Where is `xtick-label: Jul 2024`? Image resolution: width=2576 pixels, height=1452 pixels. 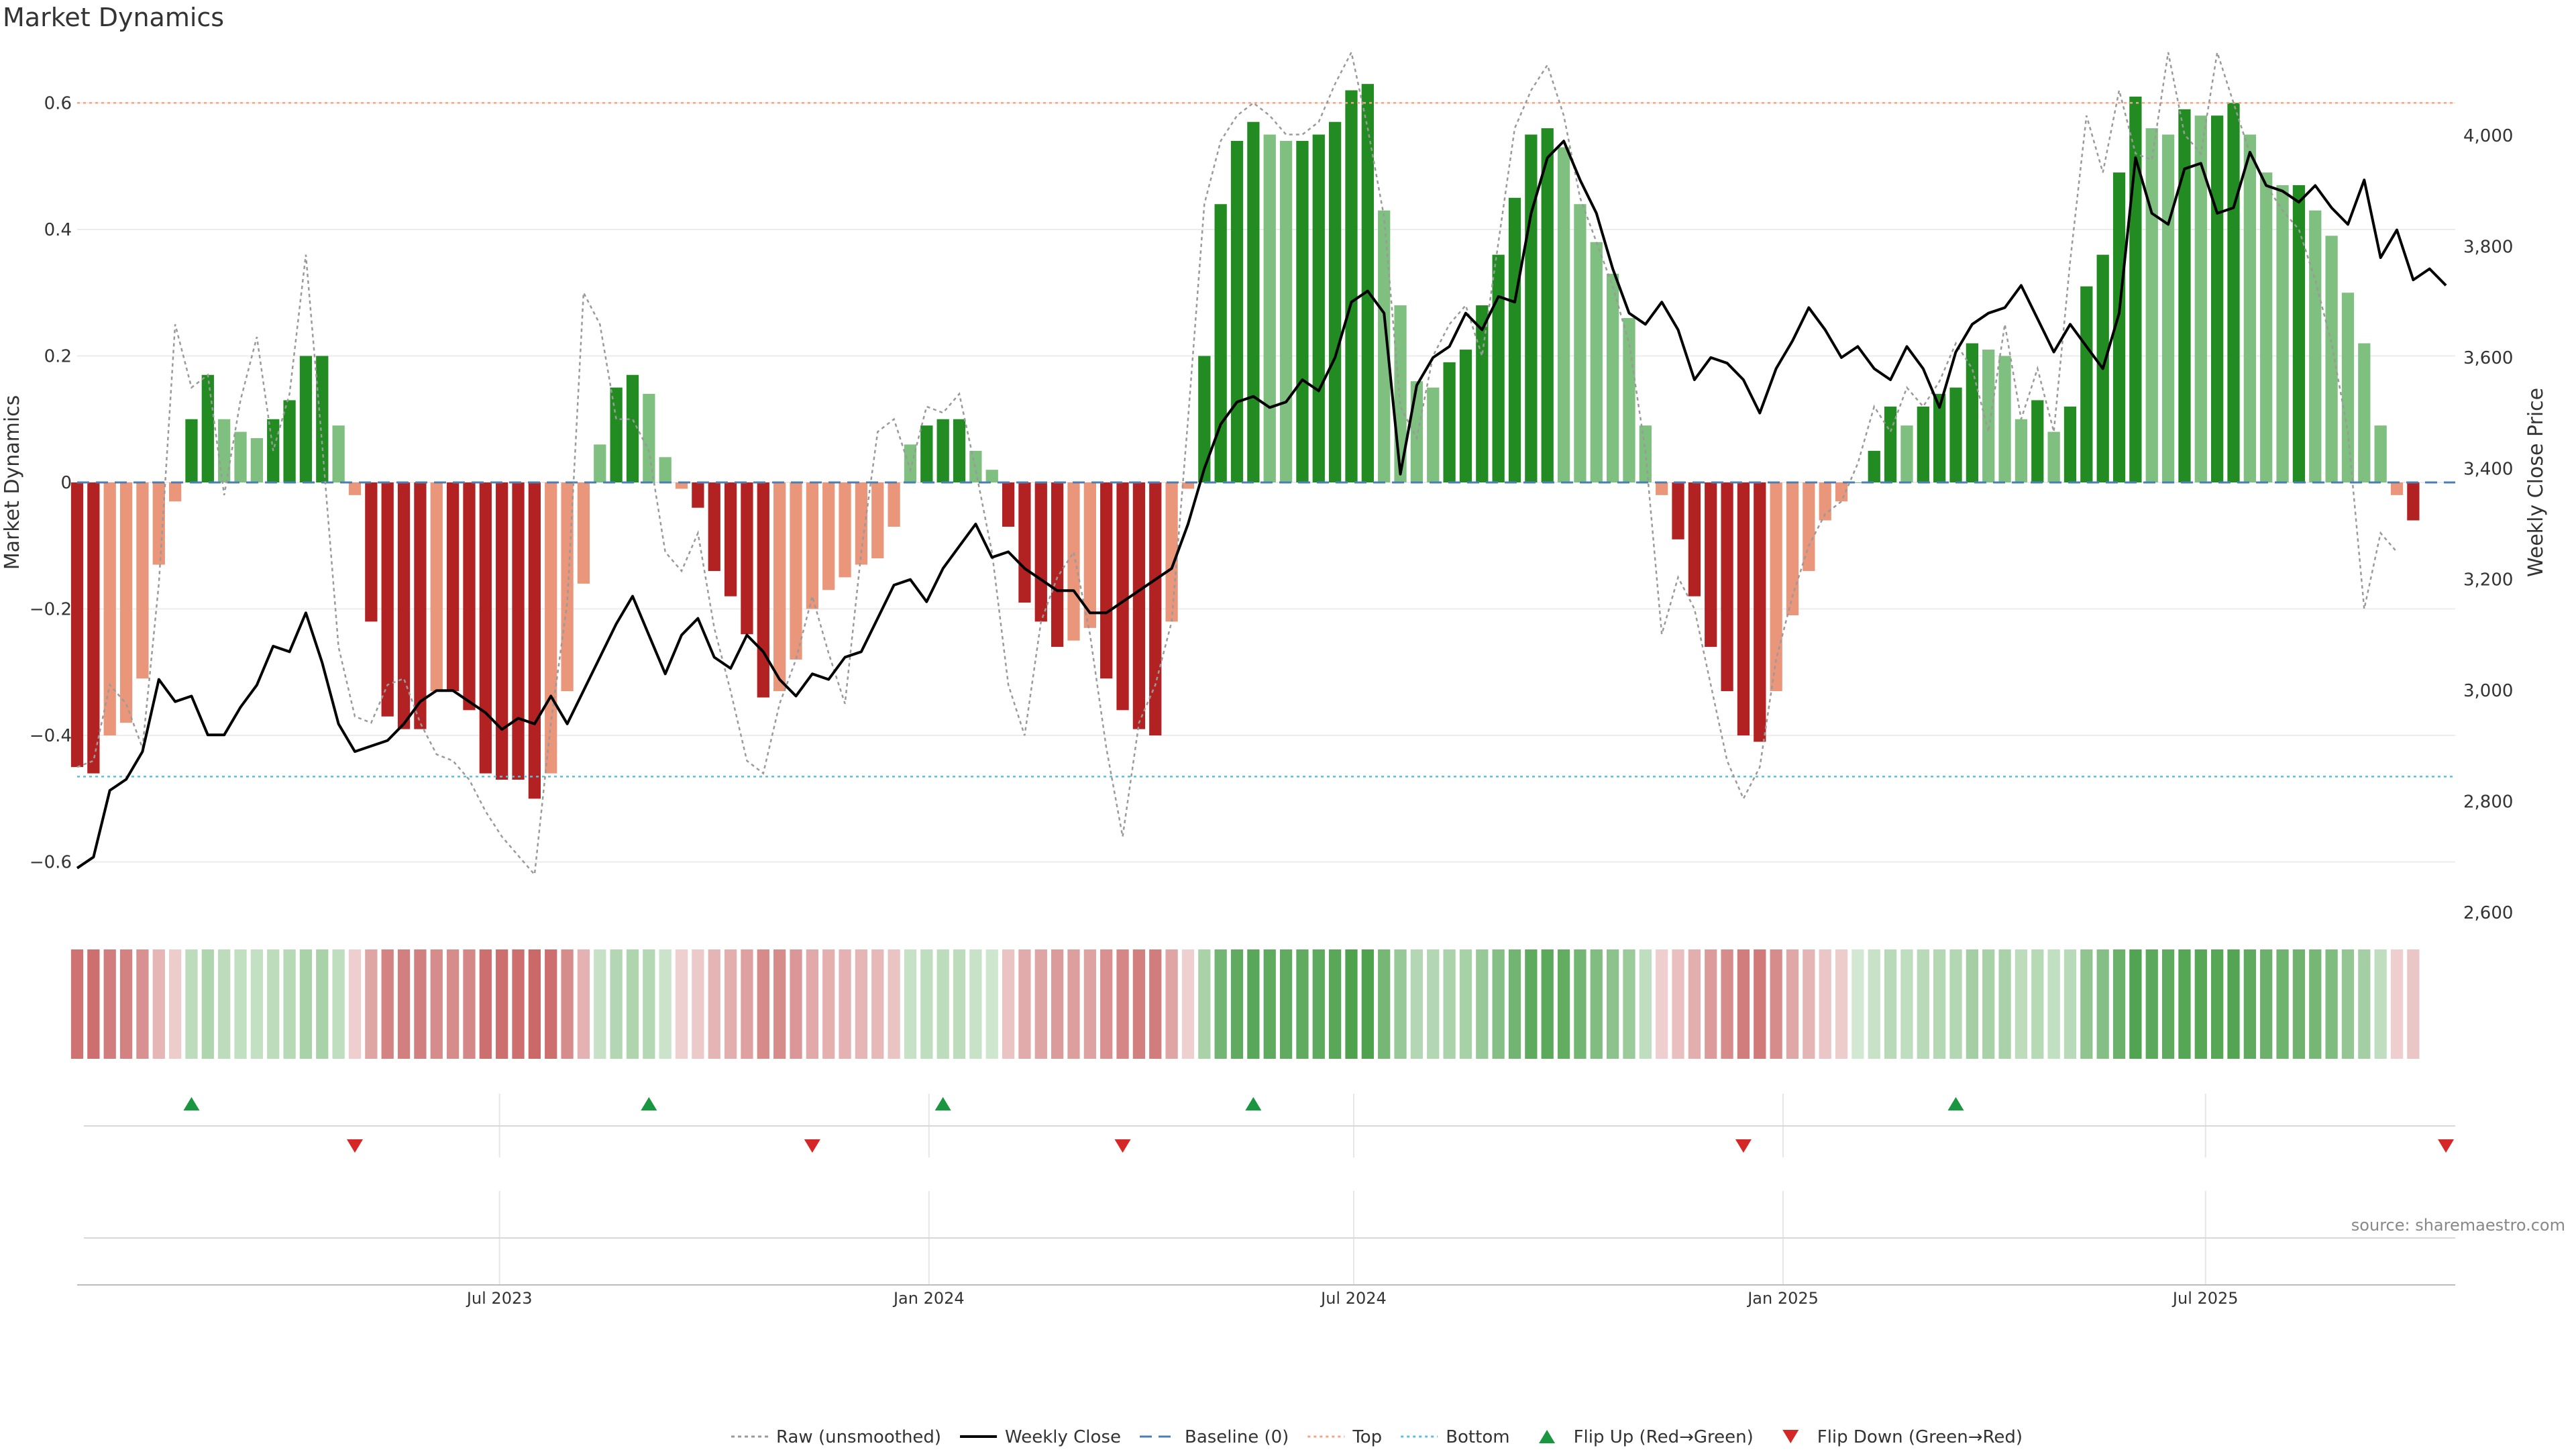 xtick-label: Jul 2024 is located at coordinates (1353, 1298).